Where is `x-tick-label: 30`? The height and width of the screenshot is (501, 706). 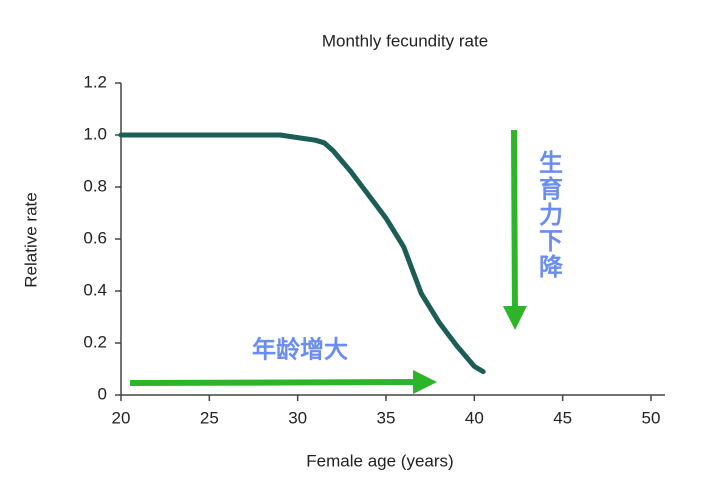 x-tick-label: 30 is located at coordinates (297, 417).